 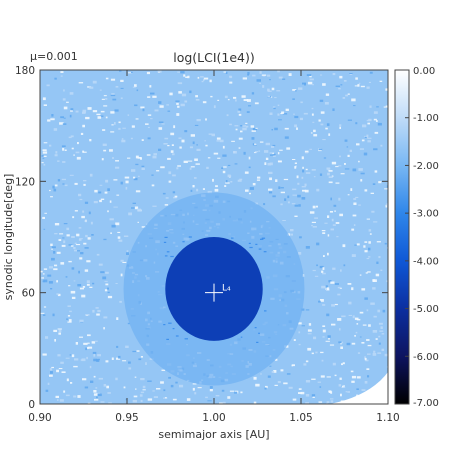 What do you see at coordinates (426, 403) in the screenshot?
I see `colorbar-tick-label: -7.00` at bounding box center [426, 403].